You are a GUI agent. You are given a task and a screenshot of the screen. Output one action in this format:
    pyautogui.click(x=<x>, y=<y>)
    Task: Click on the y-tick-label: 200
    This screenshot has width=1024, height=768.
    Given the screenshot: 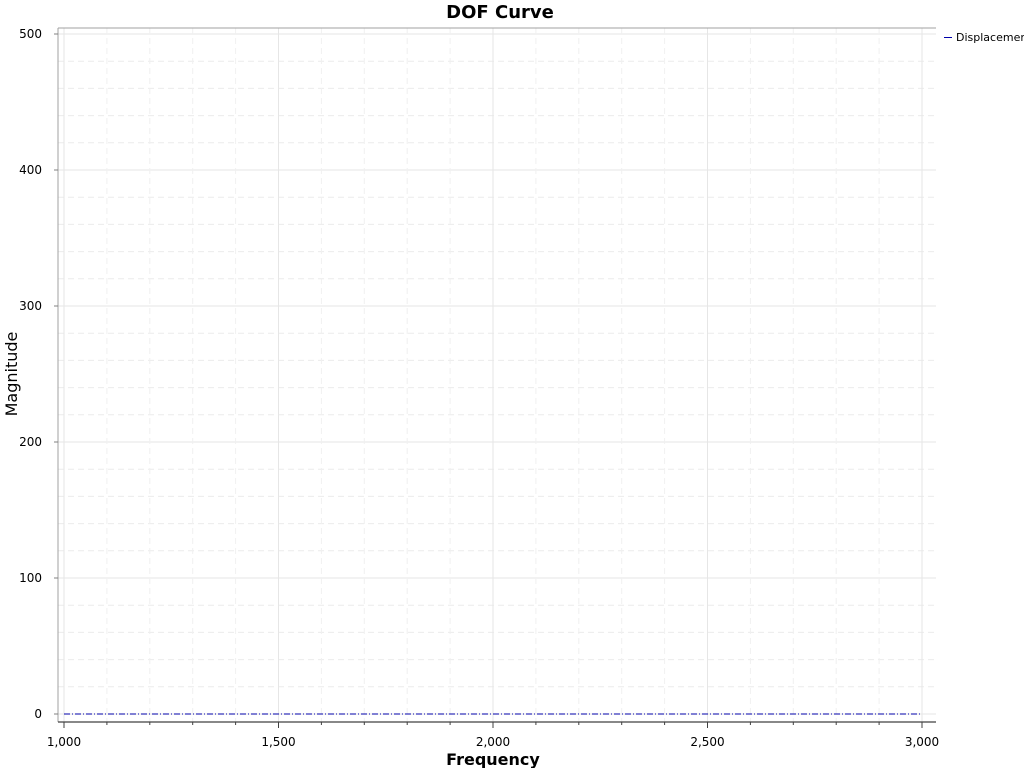 What is the action you would take?
    pyautogui.click(x=30, y=442)
    